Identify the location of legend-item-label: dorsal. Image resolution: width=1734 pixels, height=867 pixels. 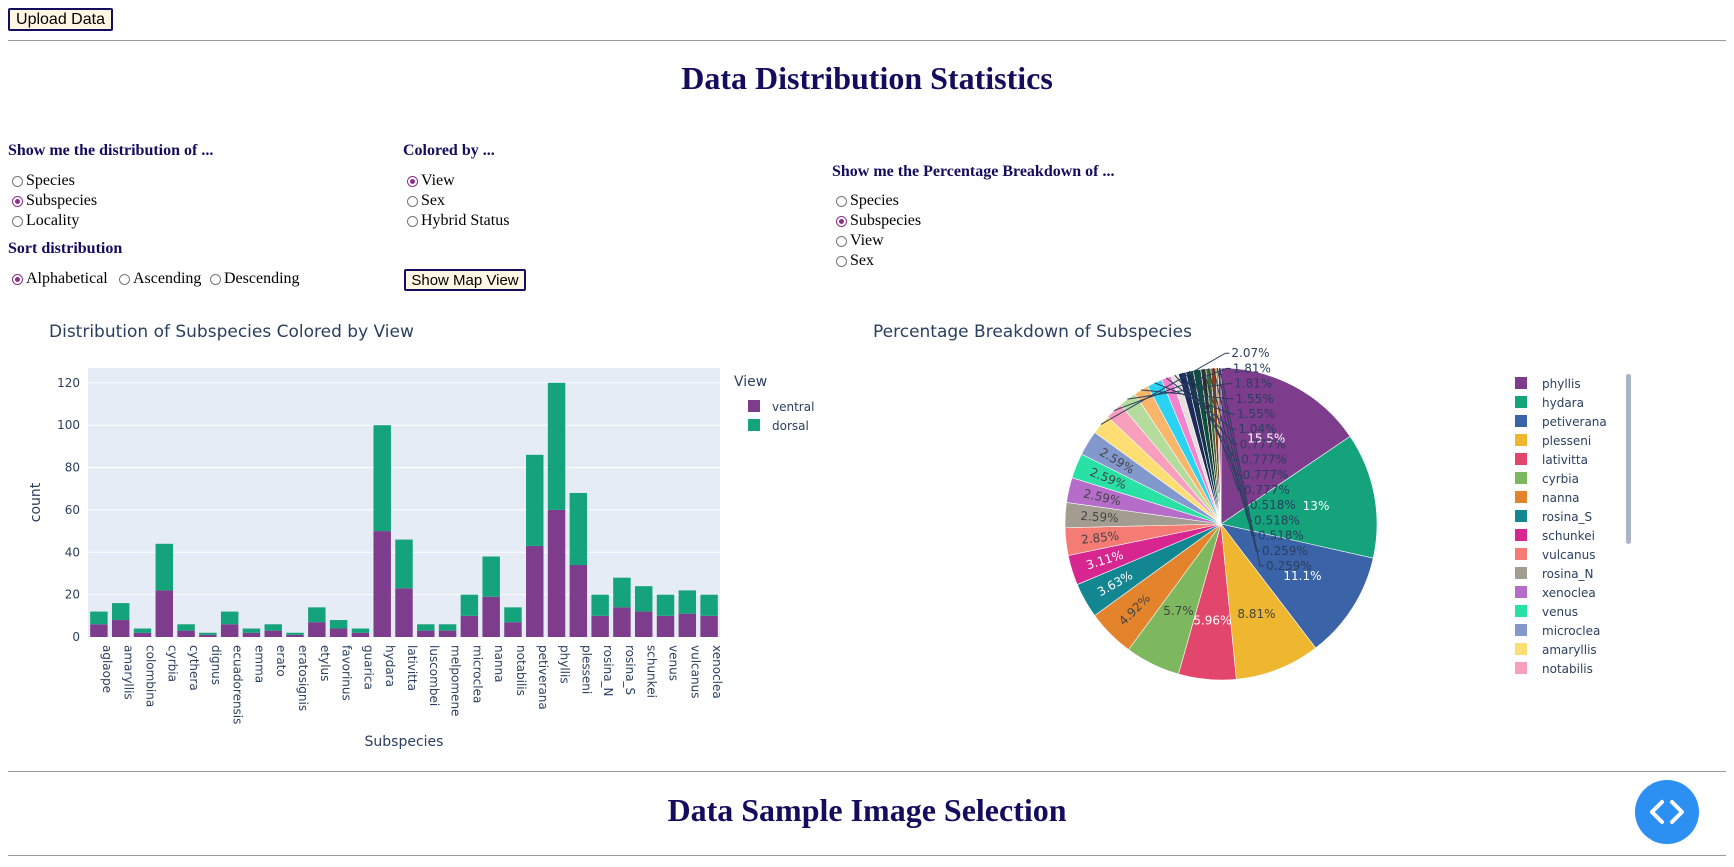
(790, 426).